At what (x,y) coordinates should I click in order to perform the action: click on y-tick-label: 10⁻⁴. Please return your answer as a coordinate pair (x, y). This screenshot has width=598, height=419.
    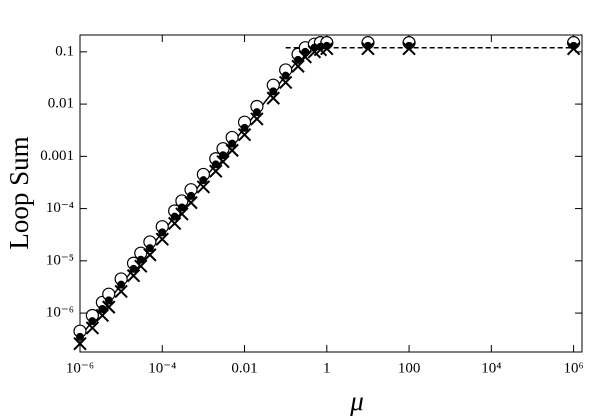
    Looking at the image, I should click on (60, 208).